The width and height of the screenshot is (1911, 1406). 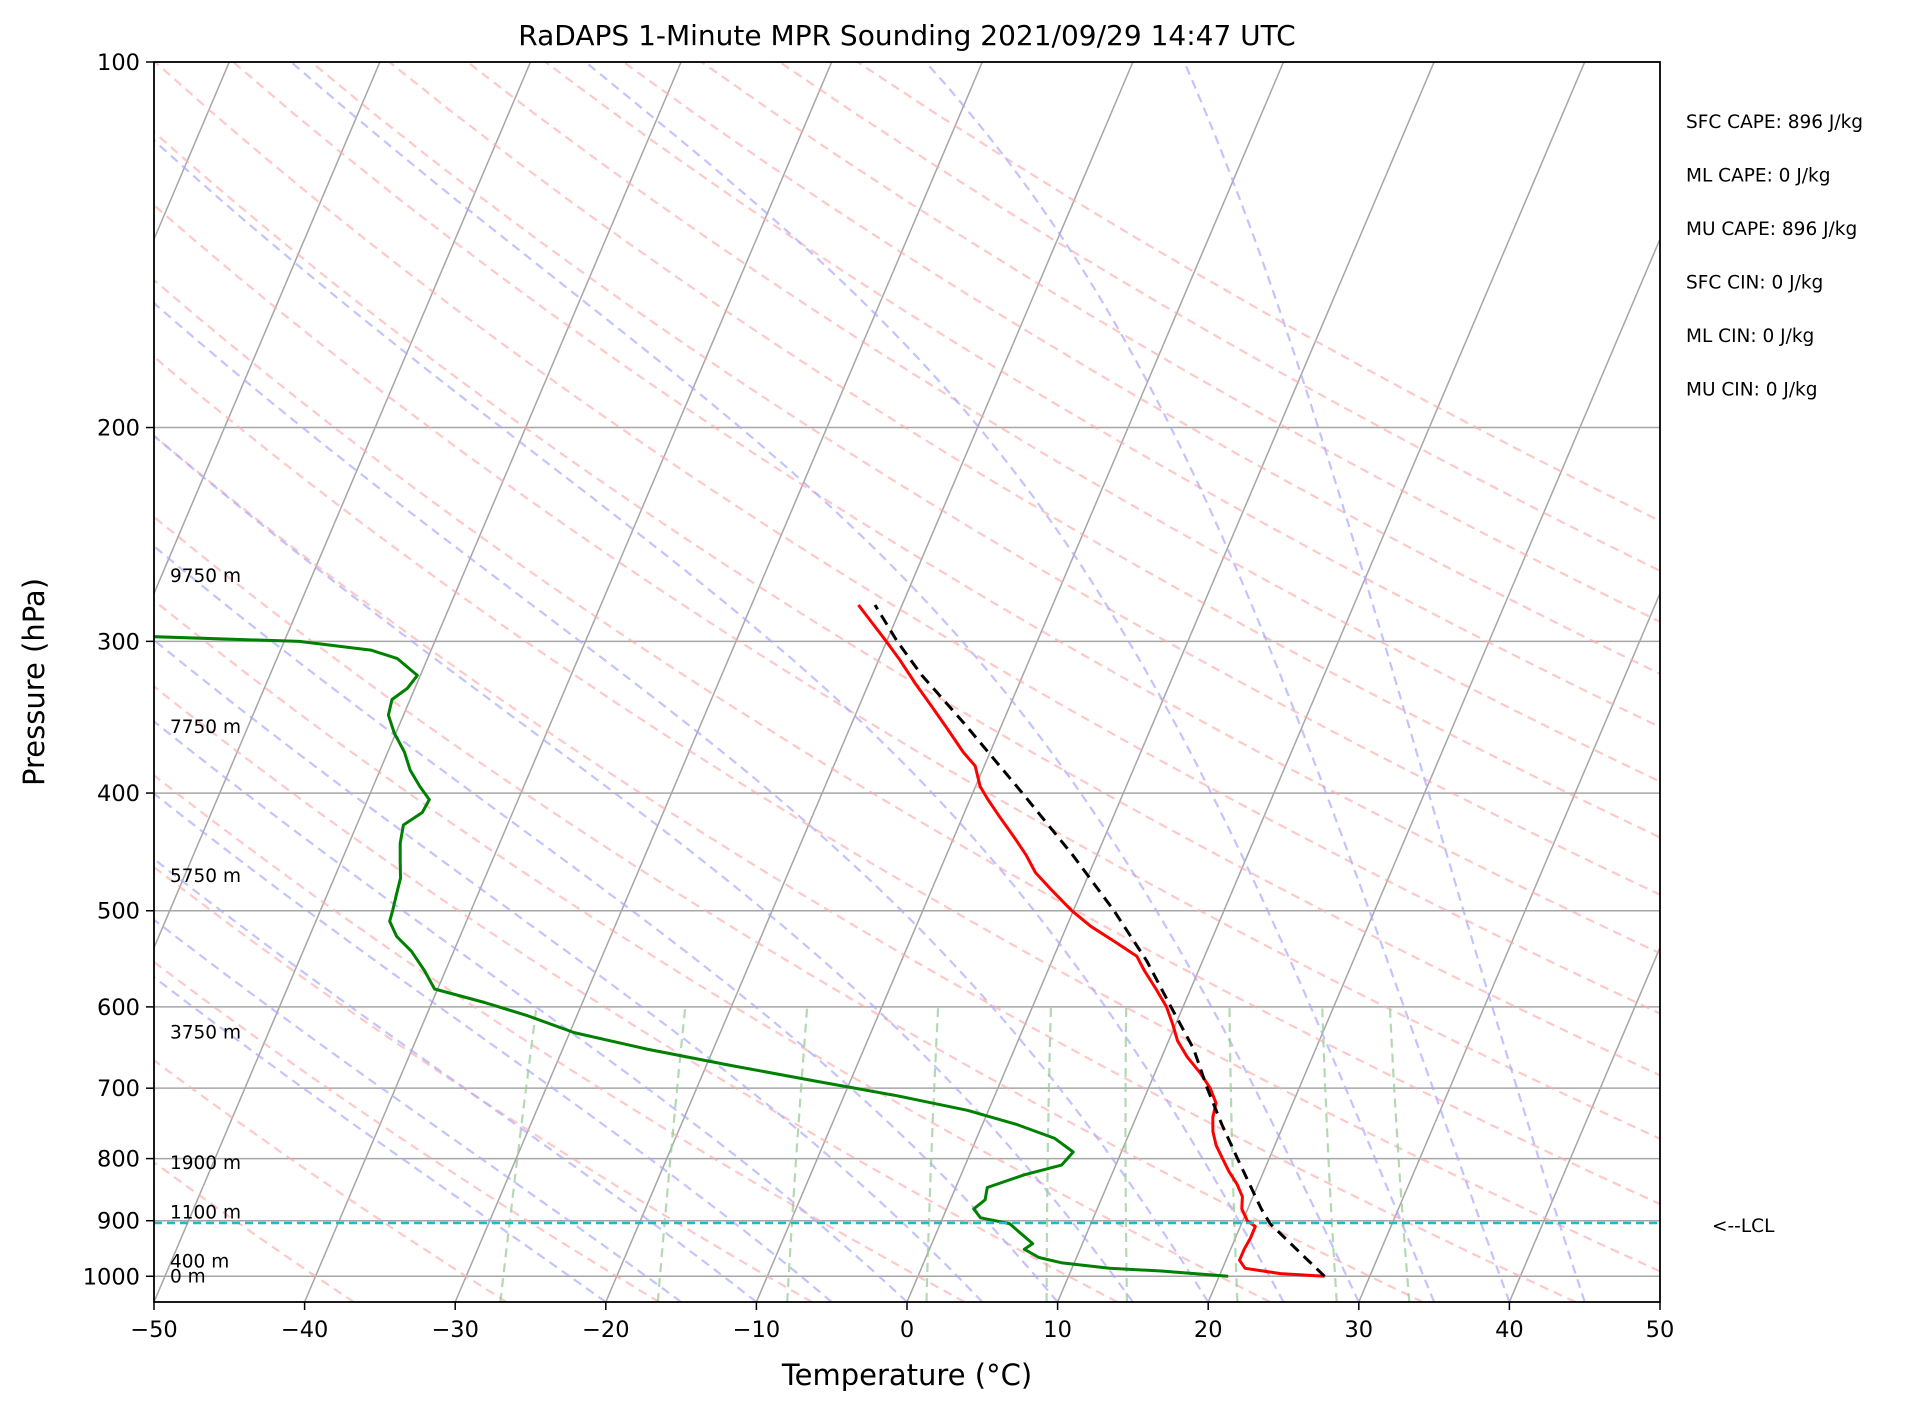 What do you see at coordinates (118, 1160) in the screenshot?
I see `y-tick-label: 800` at bounding box center [118, 1160].